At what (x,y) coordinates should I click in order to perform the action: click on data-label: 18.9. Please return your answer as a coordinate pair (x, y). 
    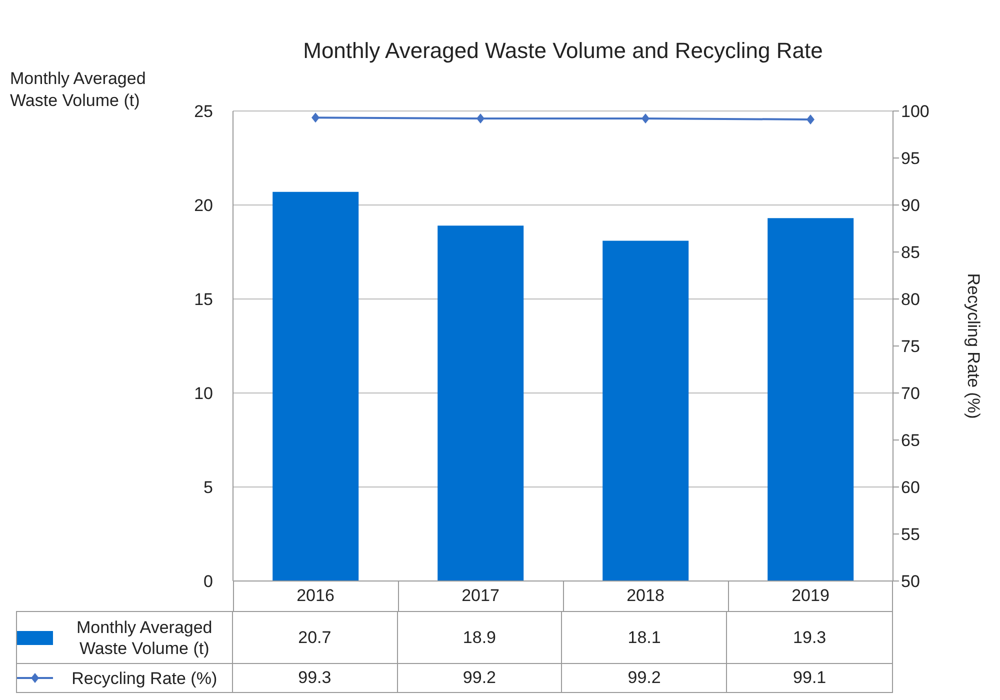
    Looking at the image, I should click on (480, 637).